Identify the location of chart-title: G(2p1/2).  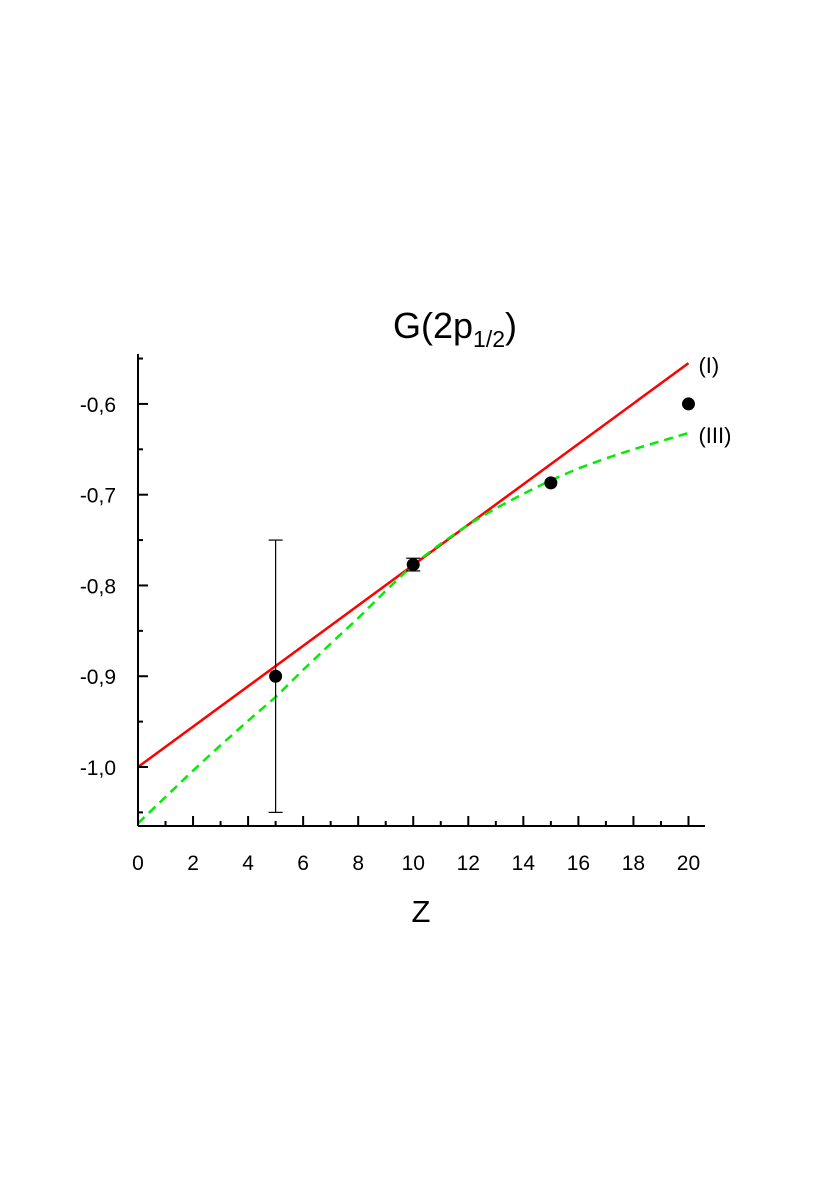
(455, 328).